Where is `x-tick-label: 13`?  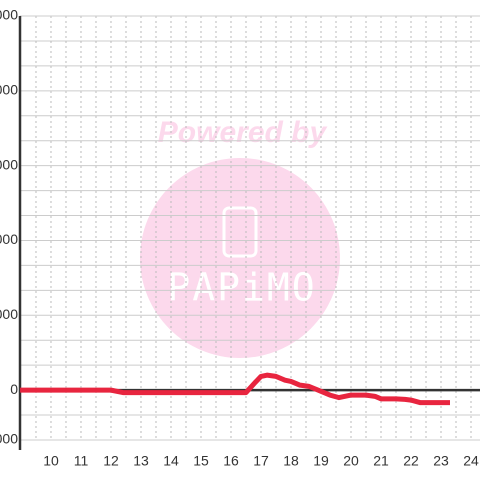
x-tick-label: 13 is located at coordinates (141, 461).